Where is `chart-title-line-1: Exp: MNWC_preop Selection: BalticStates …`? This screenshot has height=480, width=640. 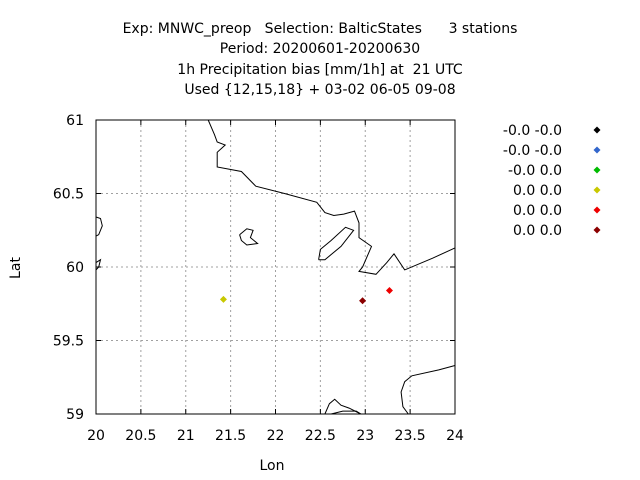
chart-title-line-1: Exp: MNWC_preop Selection: BalticStates … is located at coordinates (320, 29).